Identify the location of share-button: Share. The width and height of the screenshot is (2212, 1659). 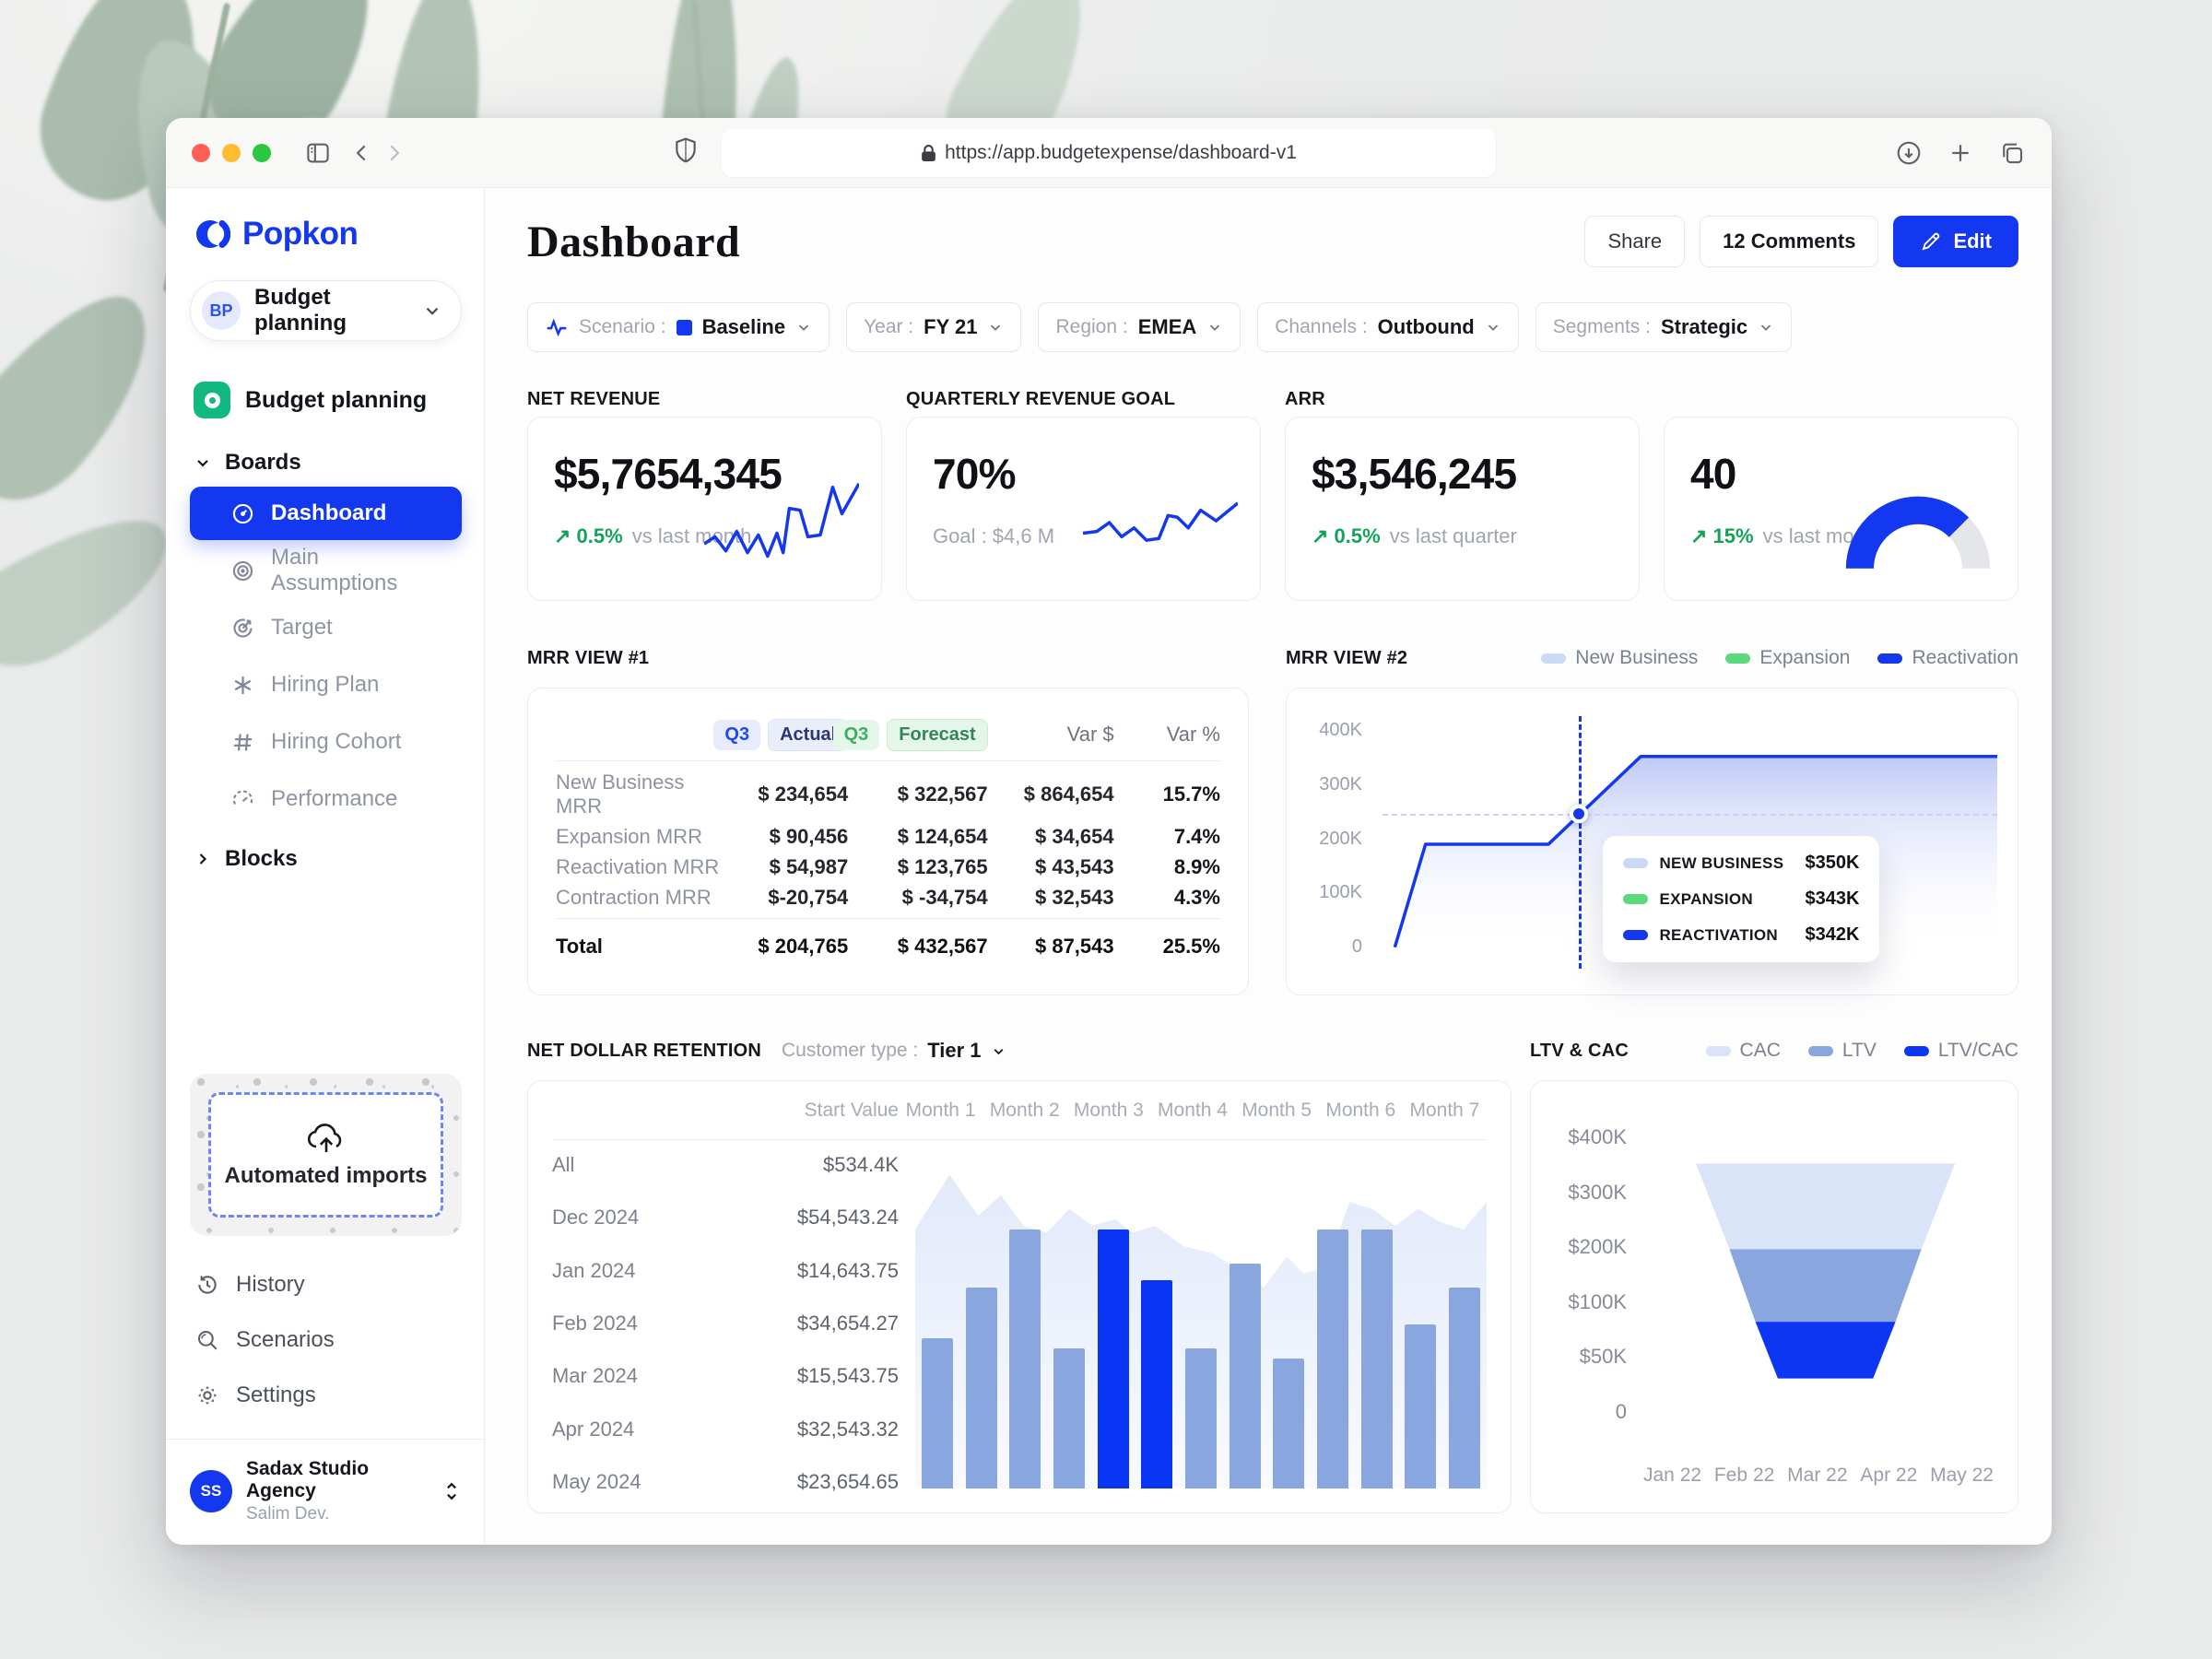
(1635, 241).